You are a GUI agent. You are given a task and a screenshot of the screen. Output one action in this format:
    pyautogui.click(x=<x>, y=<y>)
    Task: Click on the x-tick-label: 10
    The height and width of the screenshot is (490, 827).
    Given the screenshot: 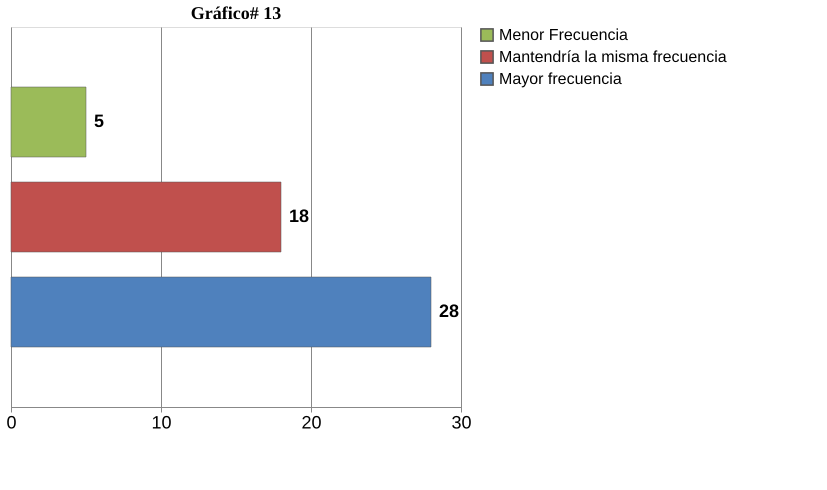 What is the action you would take?
    pyautogui.click(x=161, y=422)
    